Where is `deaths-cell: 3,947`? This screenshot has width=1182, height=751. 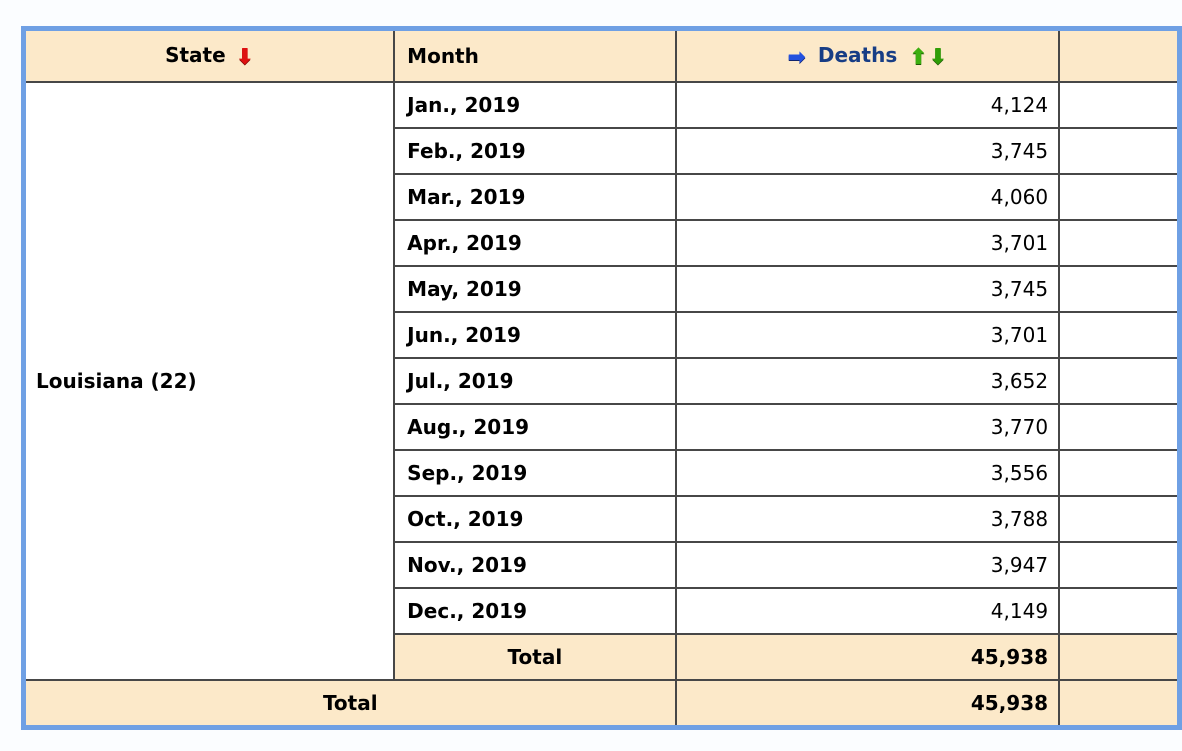 deaths-cell: 3,947 is located at coordinates (867, 565).